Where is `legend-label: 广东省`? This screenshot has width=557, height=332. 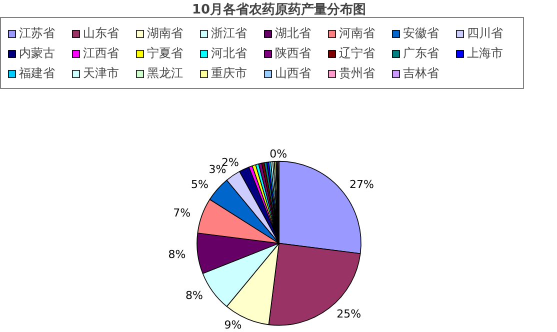 legend-label: 广东省 is located at coordinates (421, 53).